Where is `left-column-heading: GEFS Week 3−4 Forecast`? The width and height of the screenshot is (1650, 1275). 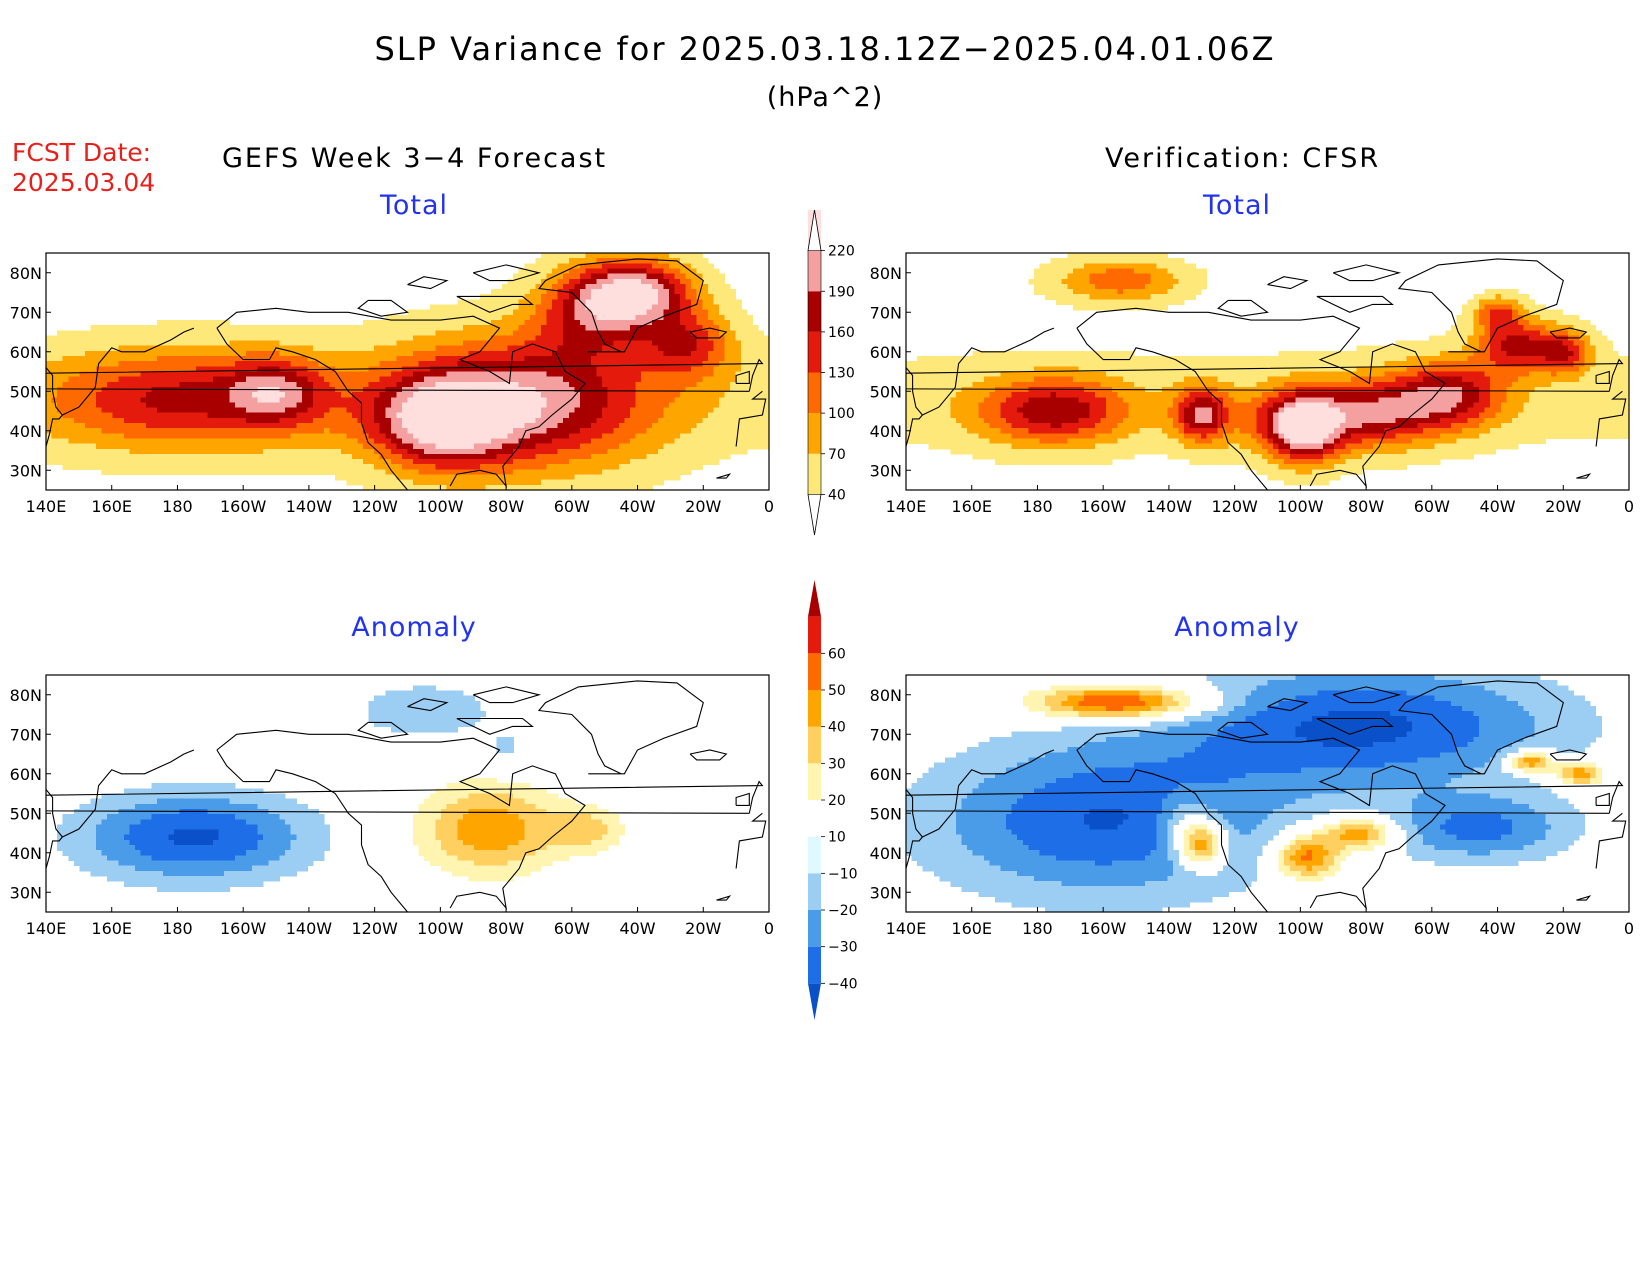 left-column-heading: GEFS Week 3−4 Forecast is located at coordinates (415, 158).